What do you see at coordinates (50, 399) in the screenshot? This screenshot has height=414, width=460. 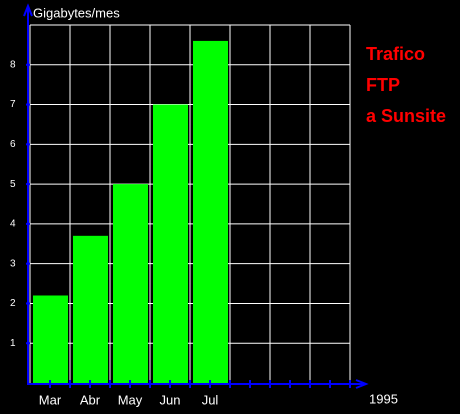 I see `x-tick-label: Mar` at bounding box center [50, 399].